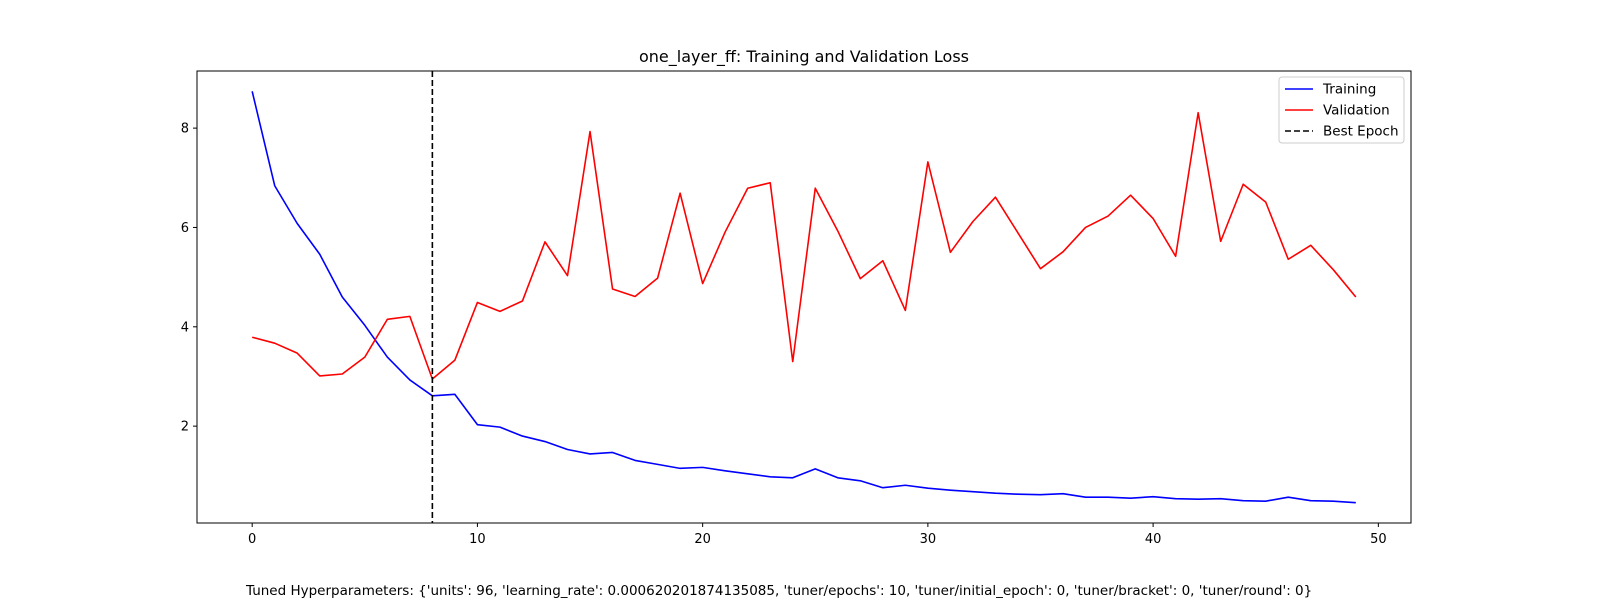  What do you see at coordinates (1153, 539) in the screenshot?
I see `x-tick-label: 40` at bounding box center [1153, 539].